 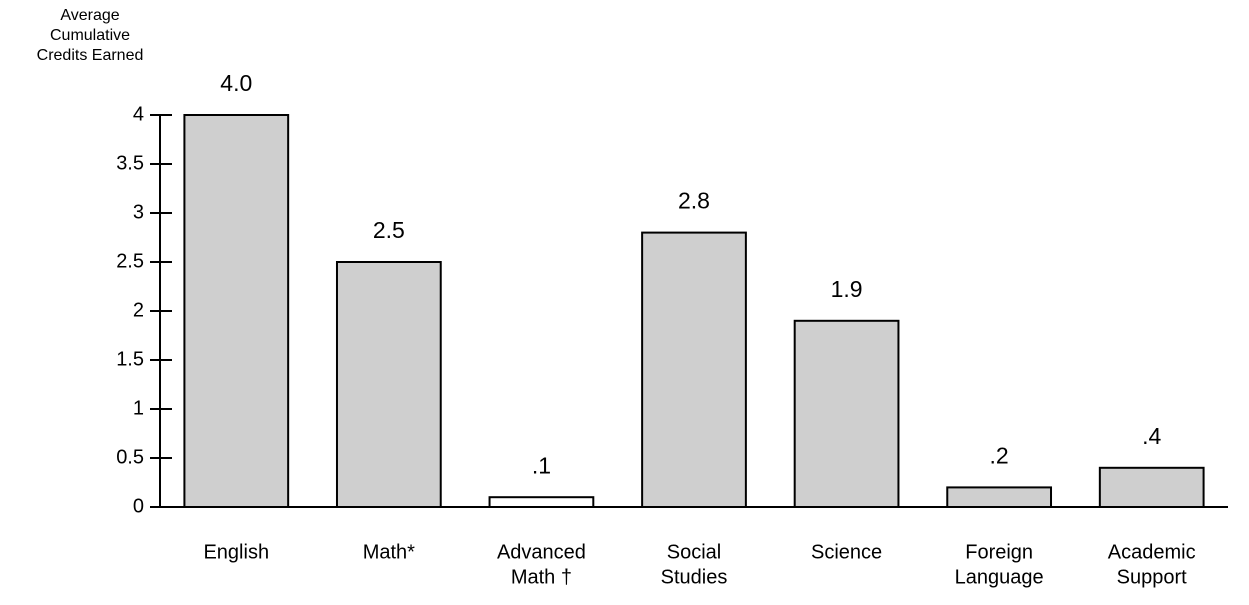 What do you see at coordinates (847, 289) in the screenshot?
I see `value-label: 1.9` at bounding box center [847, 289].